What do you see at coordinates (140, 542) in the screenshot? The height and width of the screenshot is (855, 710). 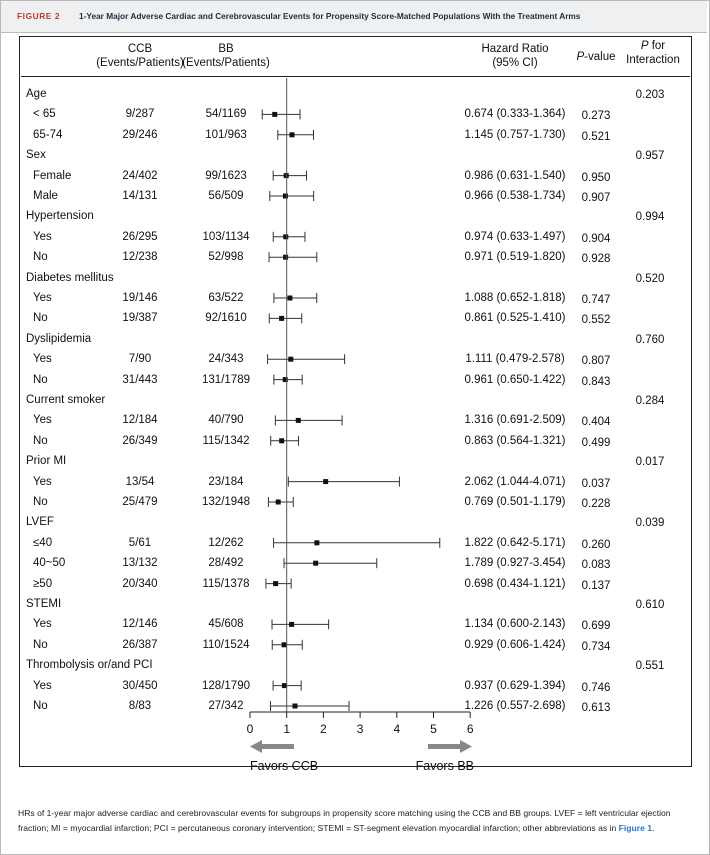 I see `ccb-events-value: 5/61` at bounding box center [140, 542].